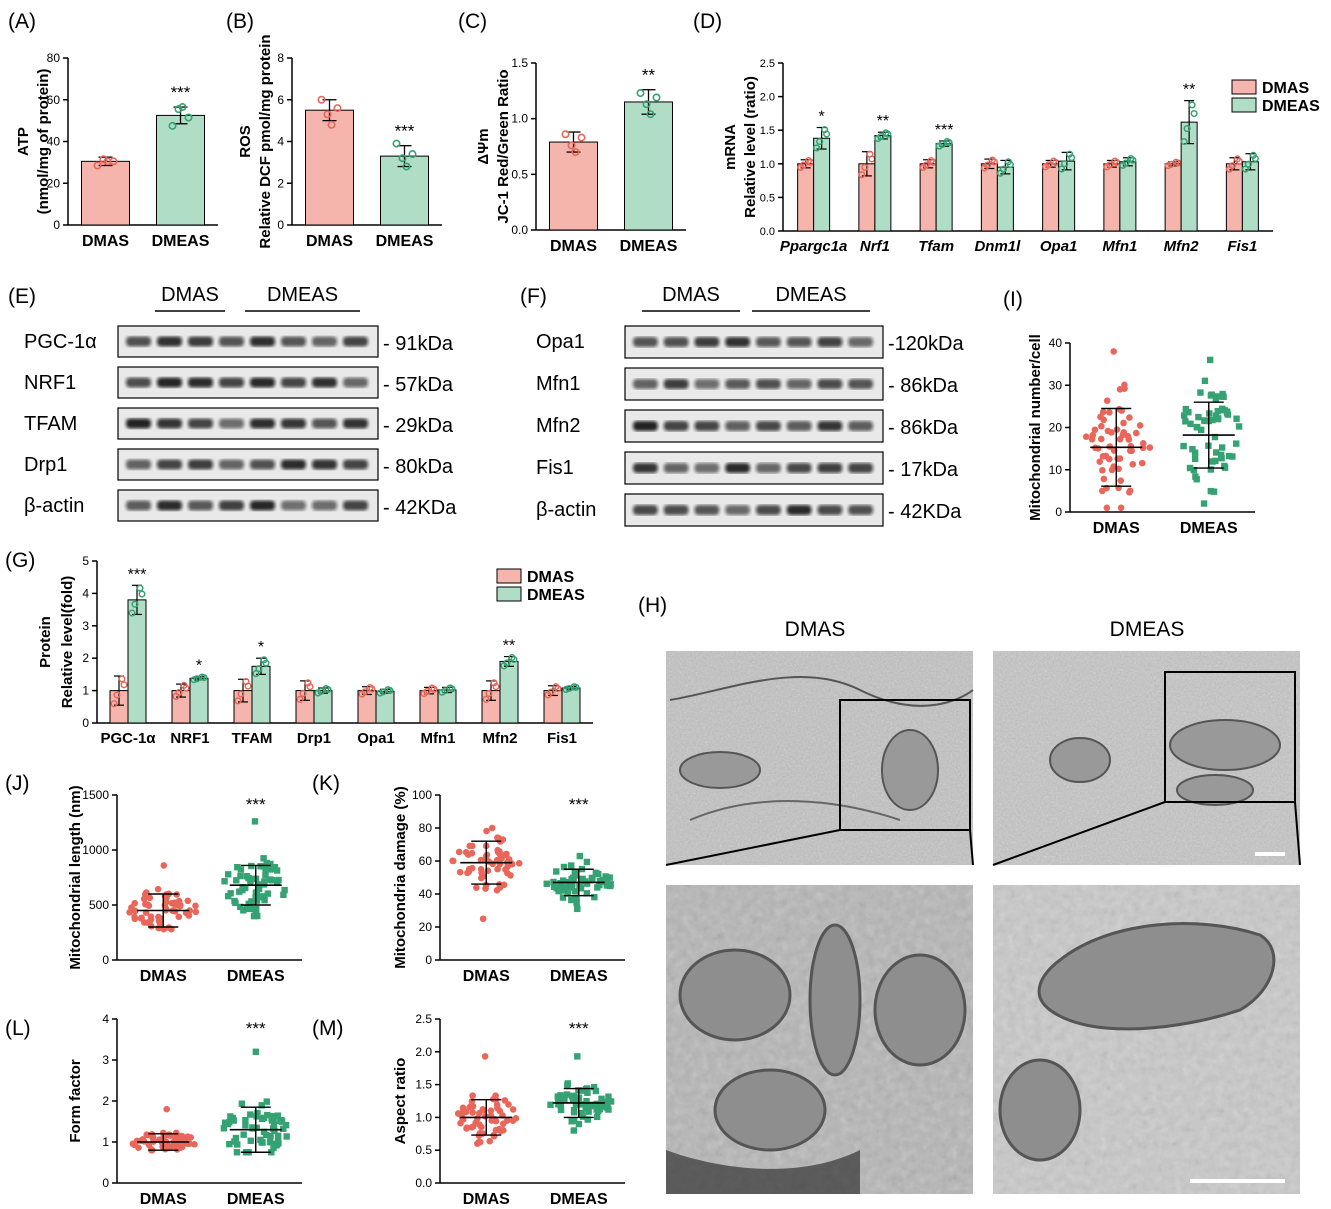  What do you see at coordinates (562, 738) in the screenshot?
I see `x-tick-label: Fis1` at bounding box center [562, 738].